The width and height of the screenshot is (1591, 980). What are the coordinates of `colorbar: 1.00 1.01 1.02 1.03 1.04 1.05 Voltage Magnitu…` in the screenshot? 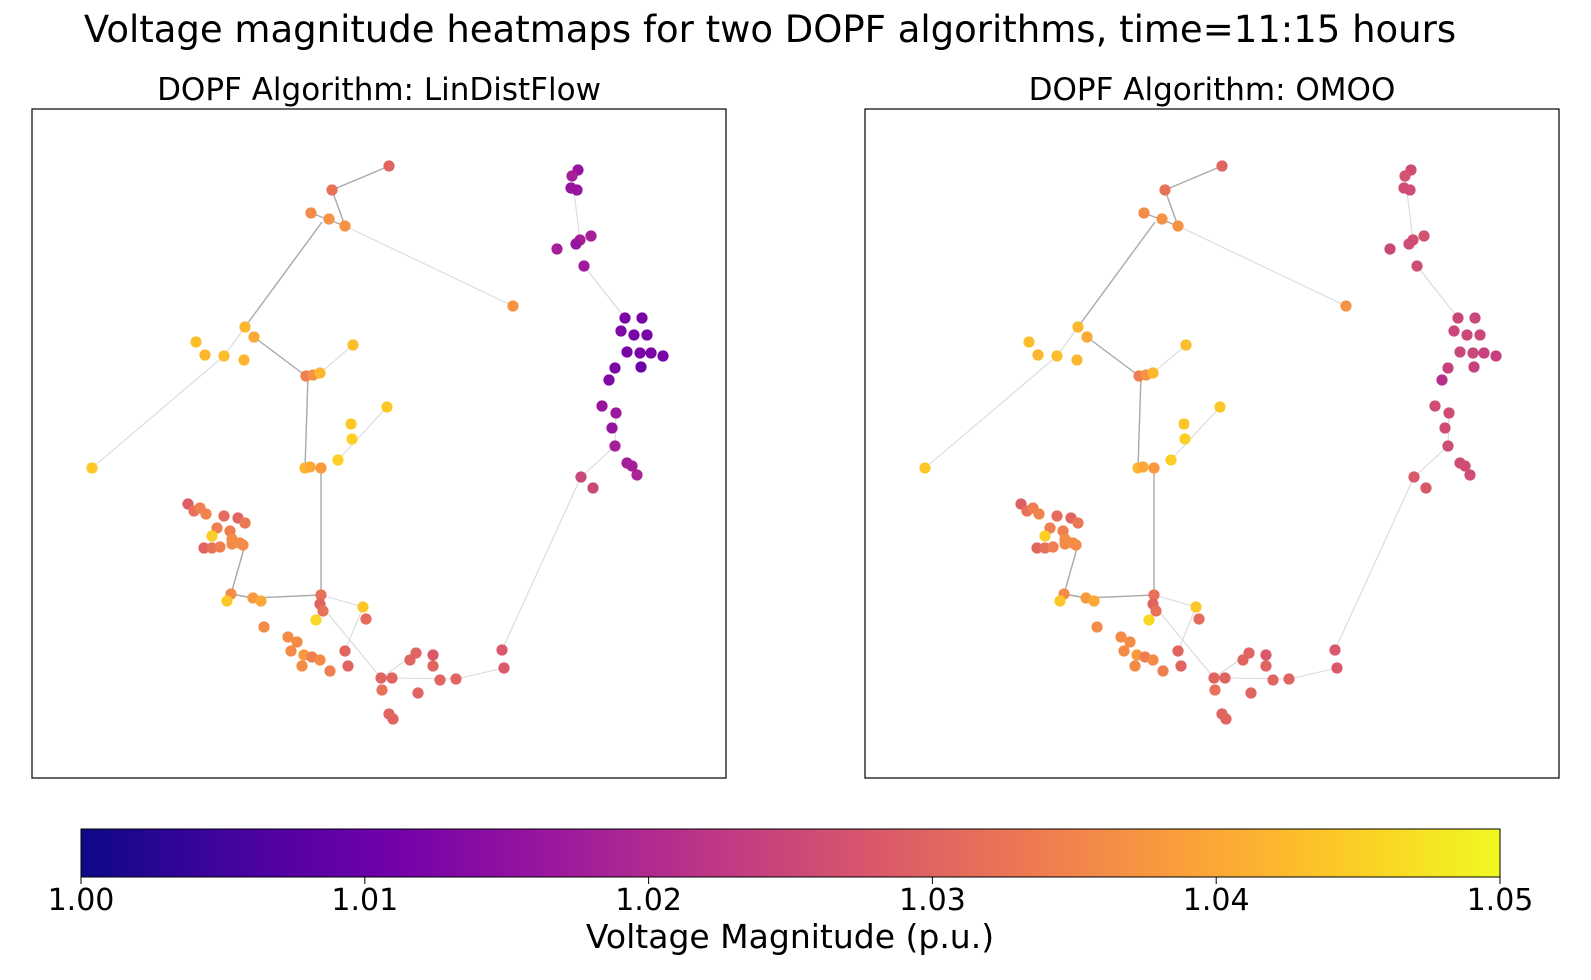 It's located at (791, 892).